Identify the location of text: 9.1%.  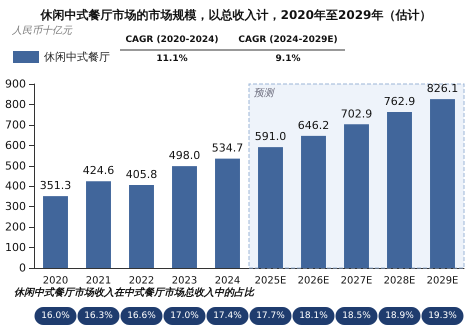
(288, 59).